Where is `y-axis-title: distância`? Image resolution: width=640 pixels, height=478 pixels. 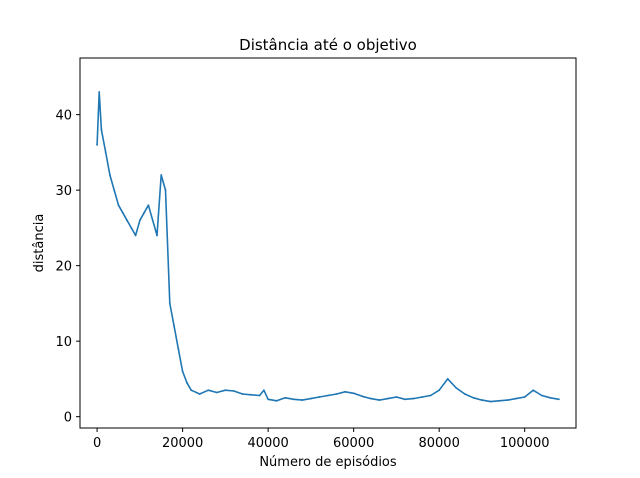
y-axis-title: distância is located at coordinates (39, 243).